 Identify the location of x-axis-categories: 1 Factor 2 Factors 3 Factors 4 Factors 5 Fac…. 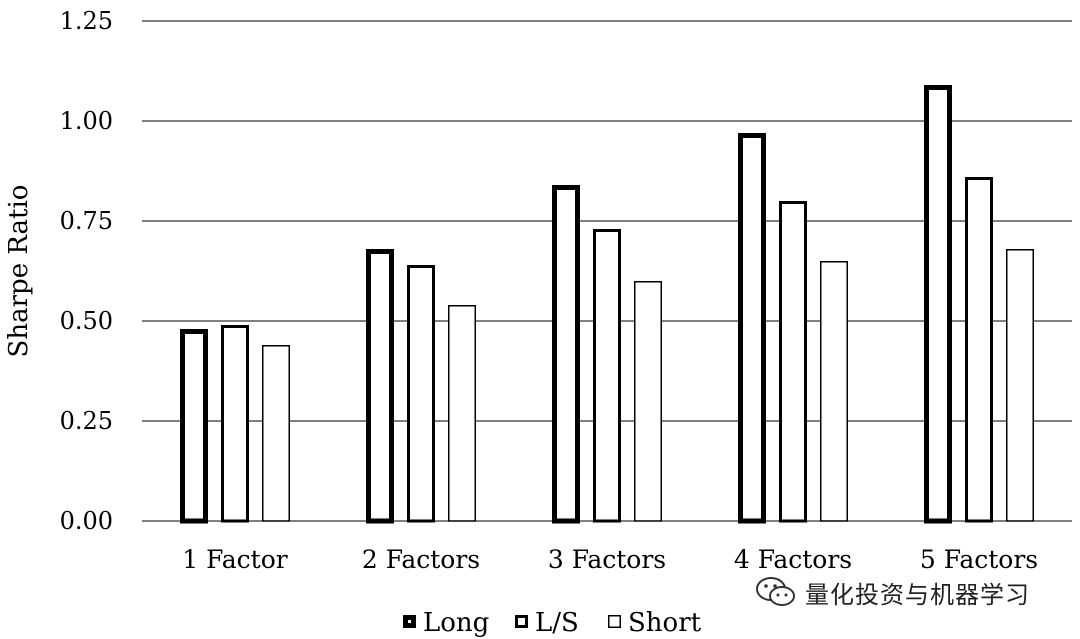
(610, 559).